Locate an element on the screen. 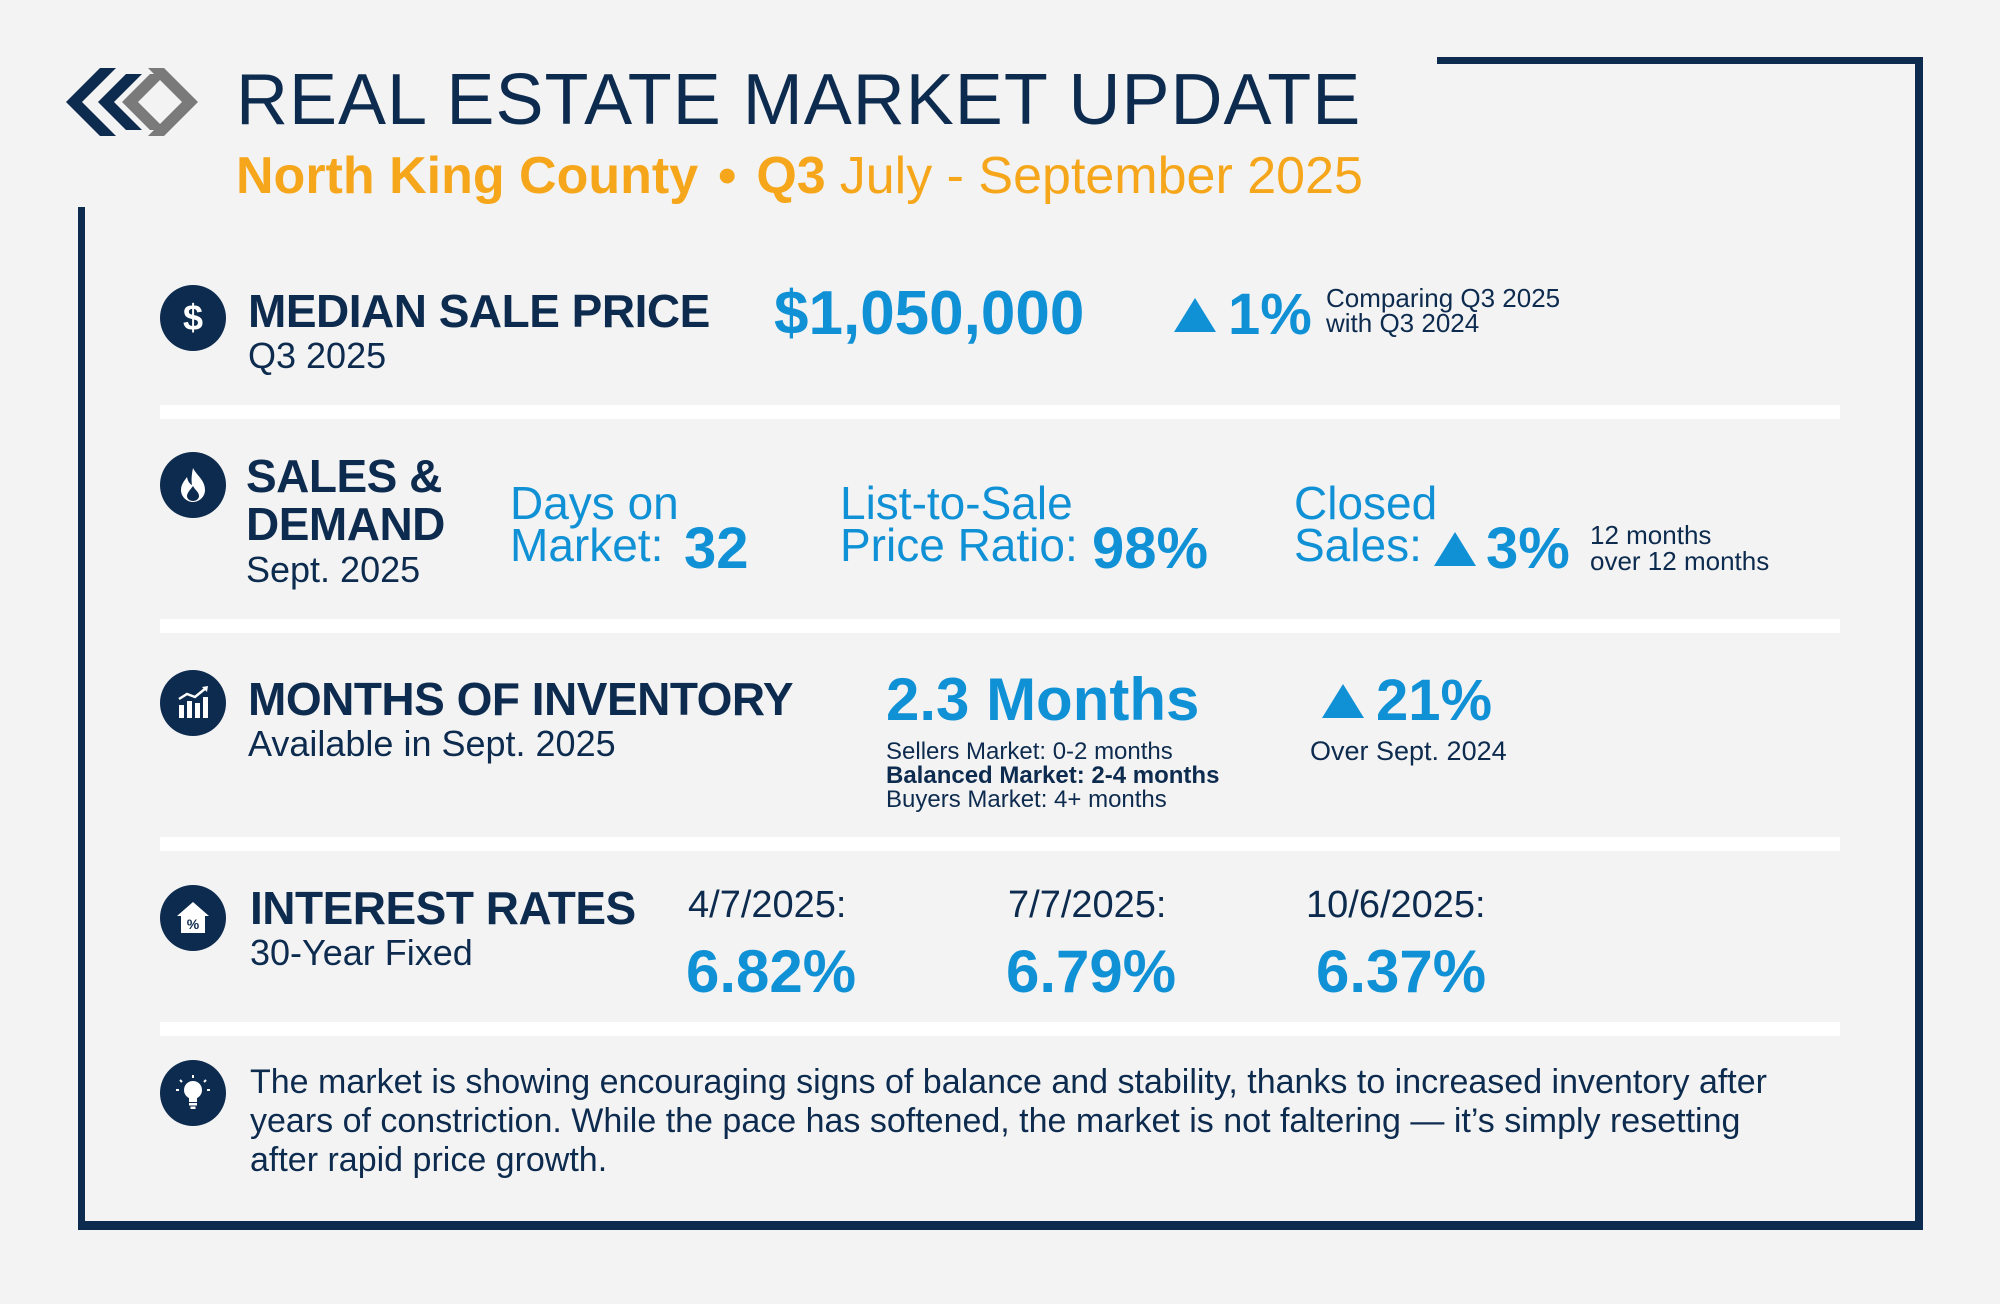  days-on-market-label-2: Market: is located at coordinates (587, 545).